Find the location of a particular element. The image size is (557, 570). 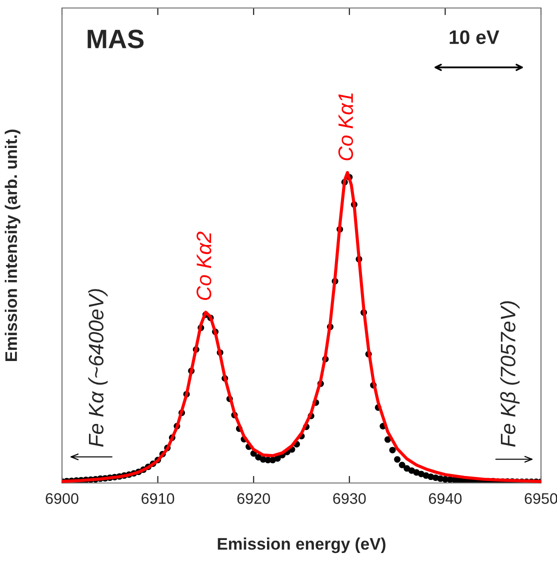

x-tick-label: 6950 is located at coordinates (540, 498).